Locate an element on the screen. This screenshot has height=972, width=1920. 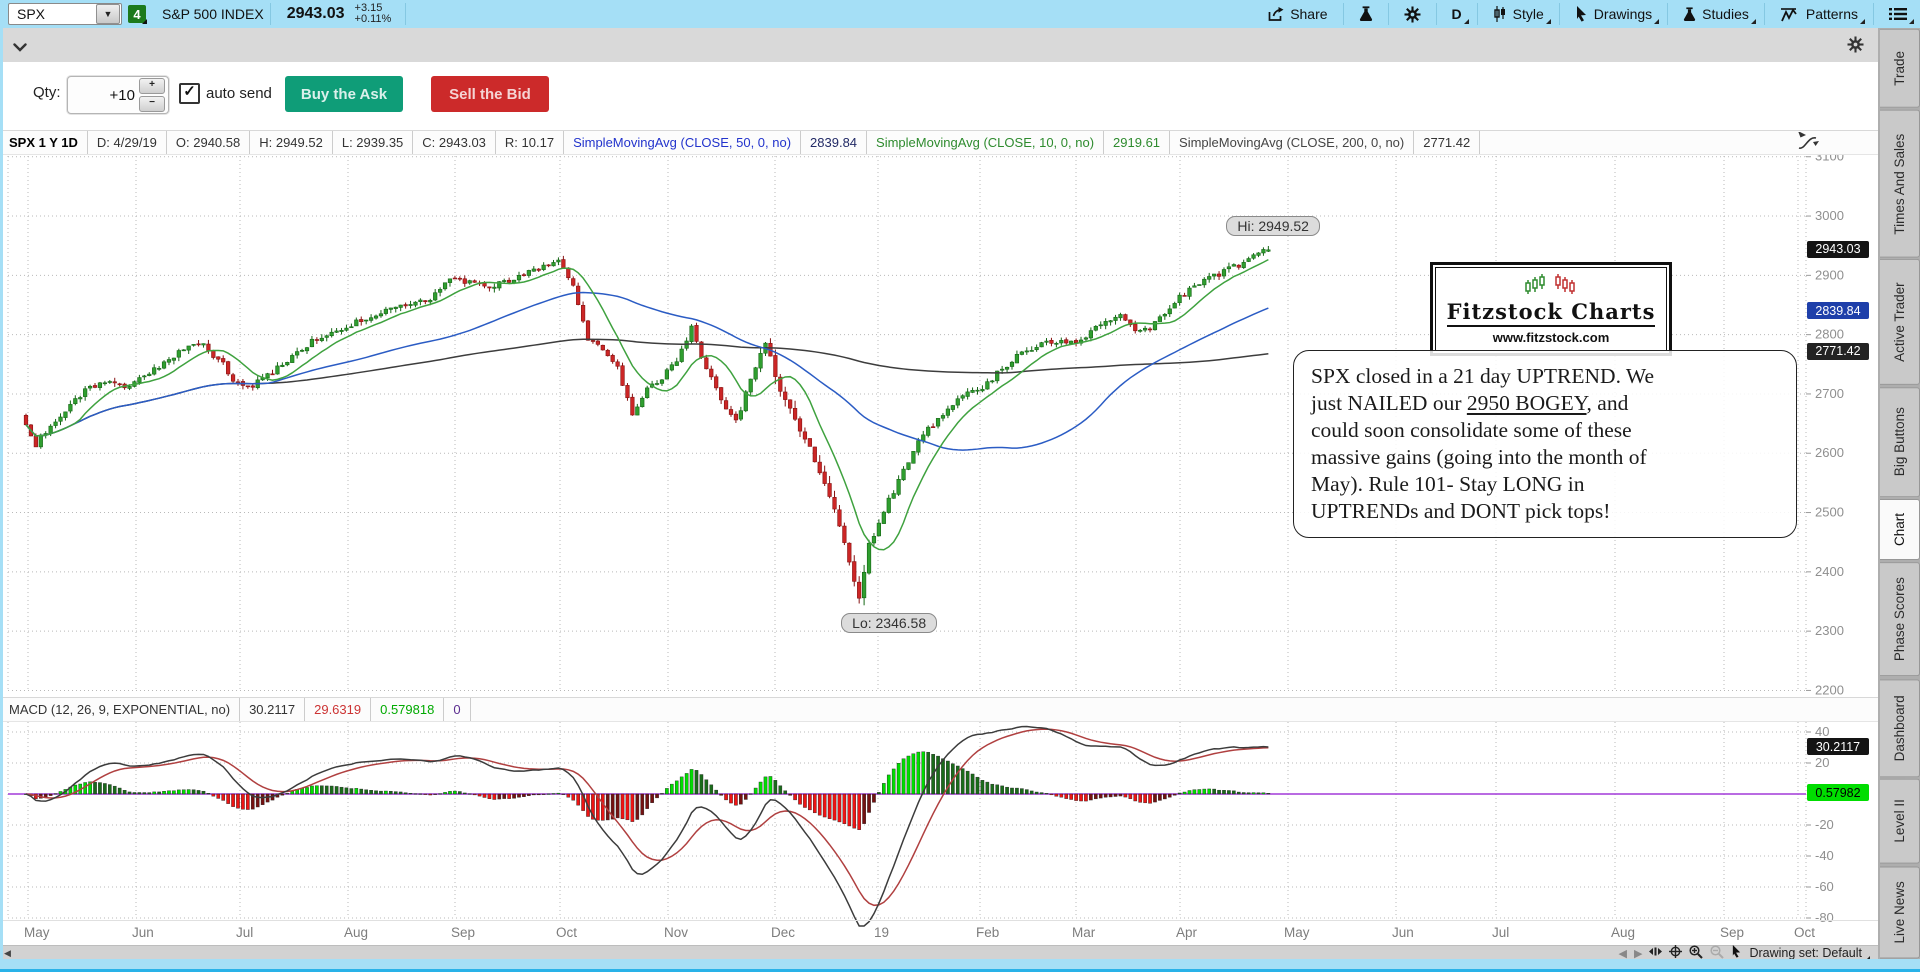
symbol-name: S&P 500 INDEX is located at coordinates (213, 14).